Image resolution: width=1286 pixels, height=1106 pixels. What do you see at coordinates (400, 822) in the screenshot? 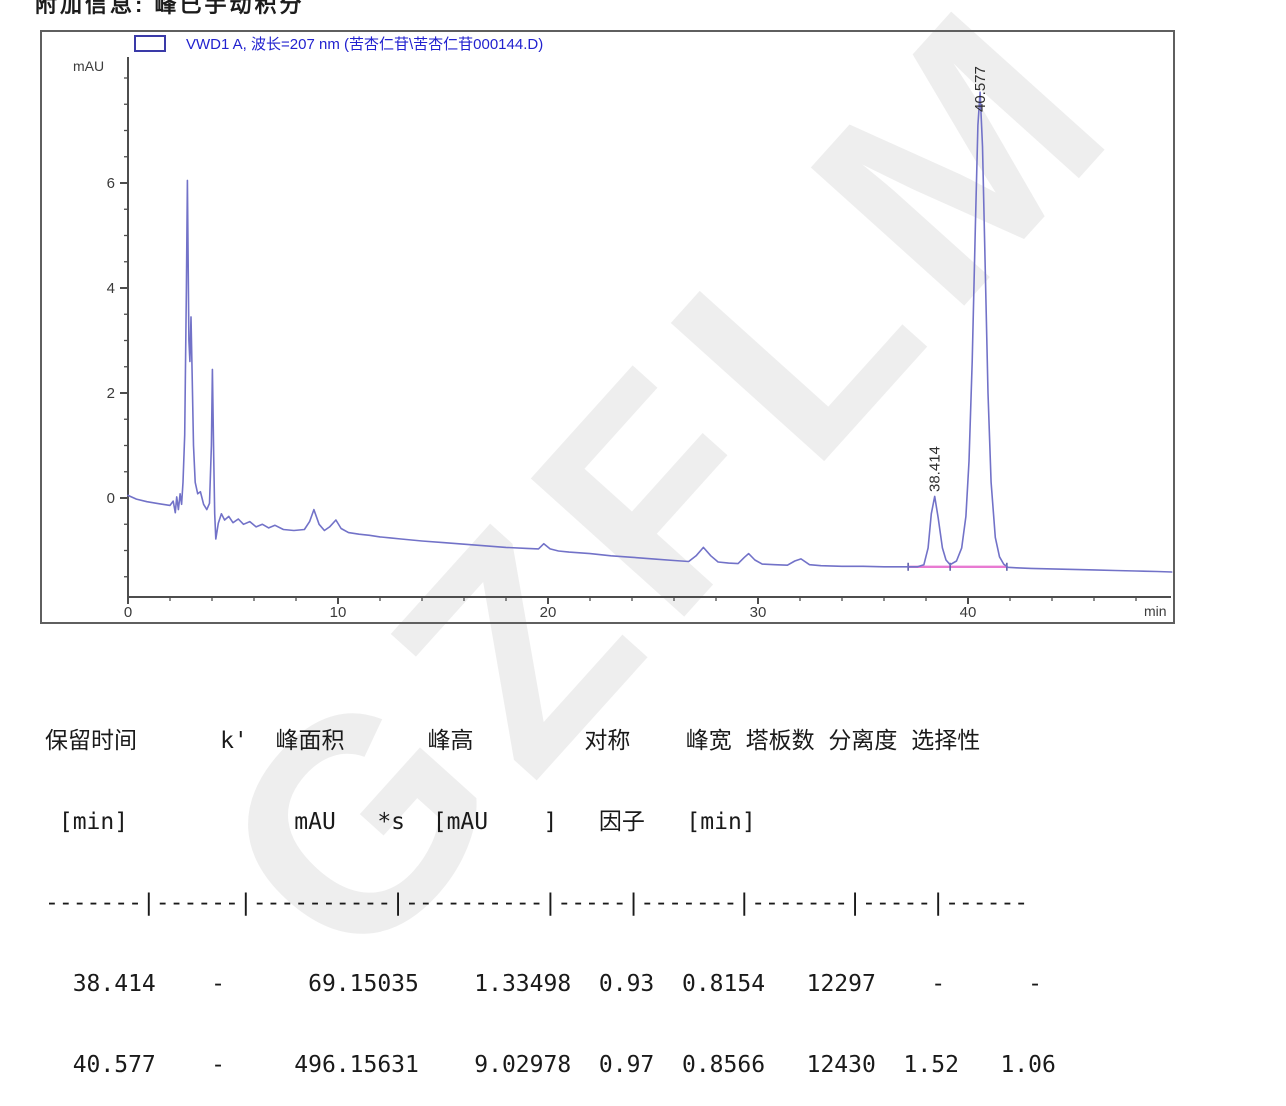
I see `table-header-row-2: [min] mAU *s [mAU ] 因子 [min]` at bounding box center [400, 822].